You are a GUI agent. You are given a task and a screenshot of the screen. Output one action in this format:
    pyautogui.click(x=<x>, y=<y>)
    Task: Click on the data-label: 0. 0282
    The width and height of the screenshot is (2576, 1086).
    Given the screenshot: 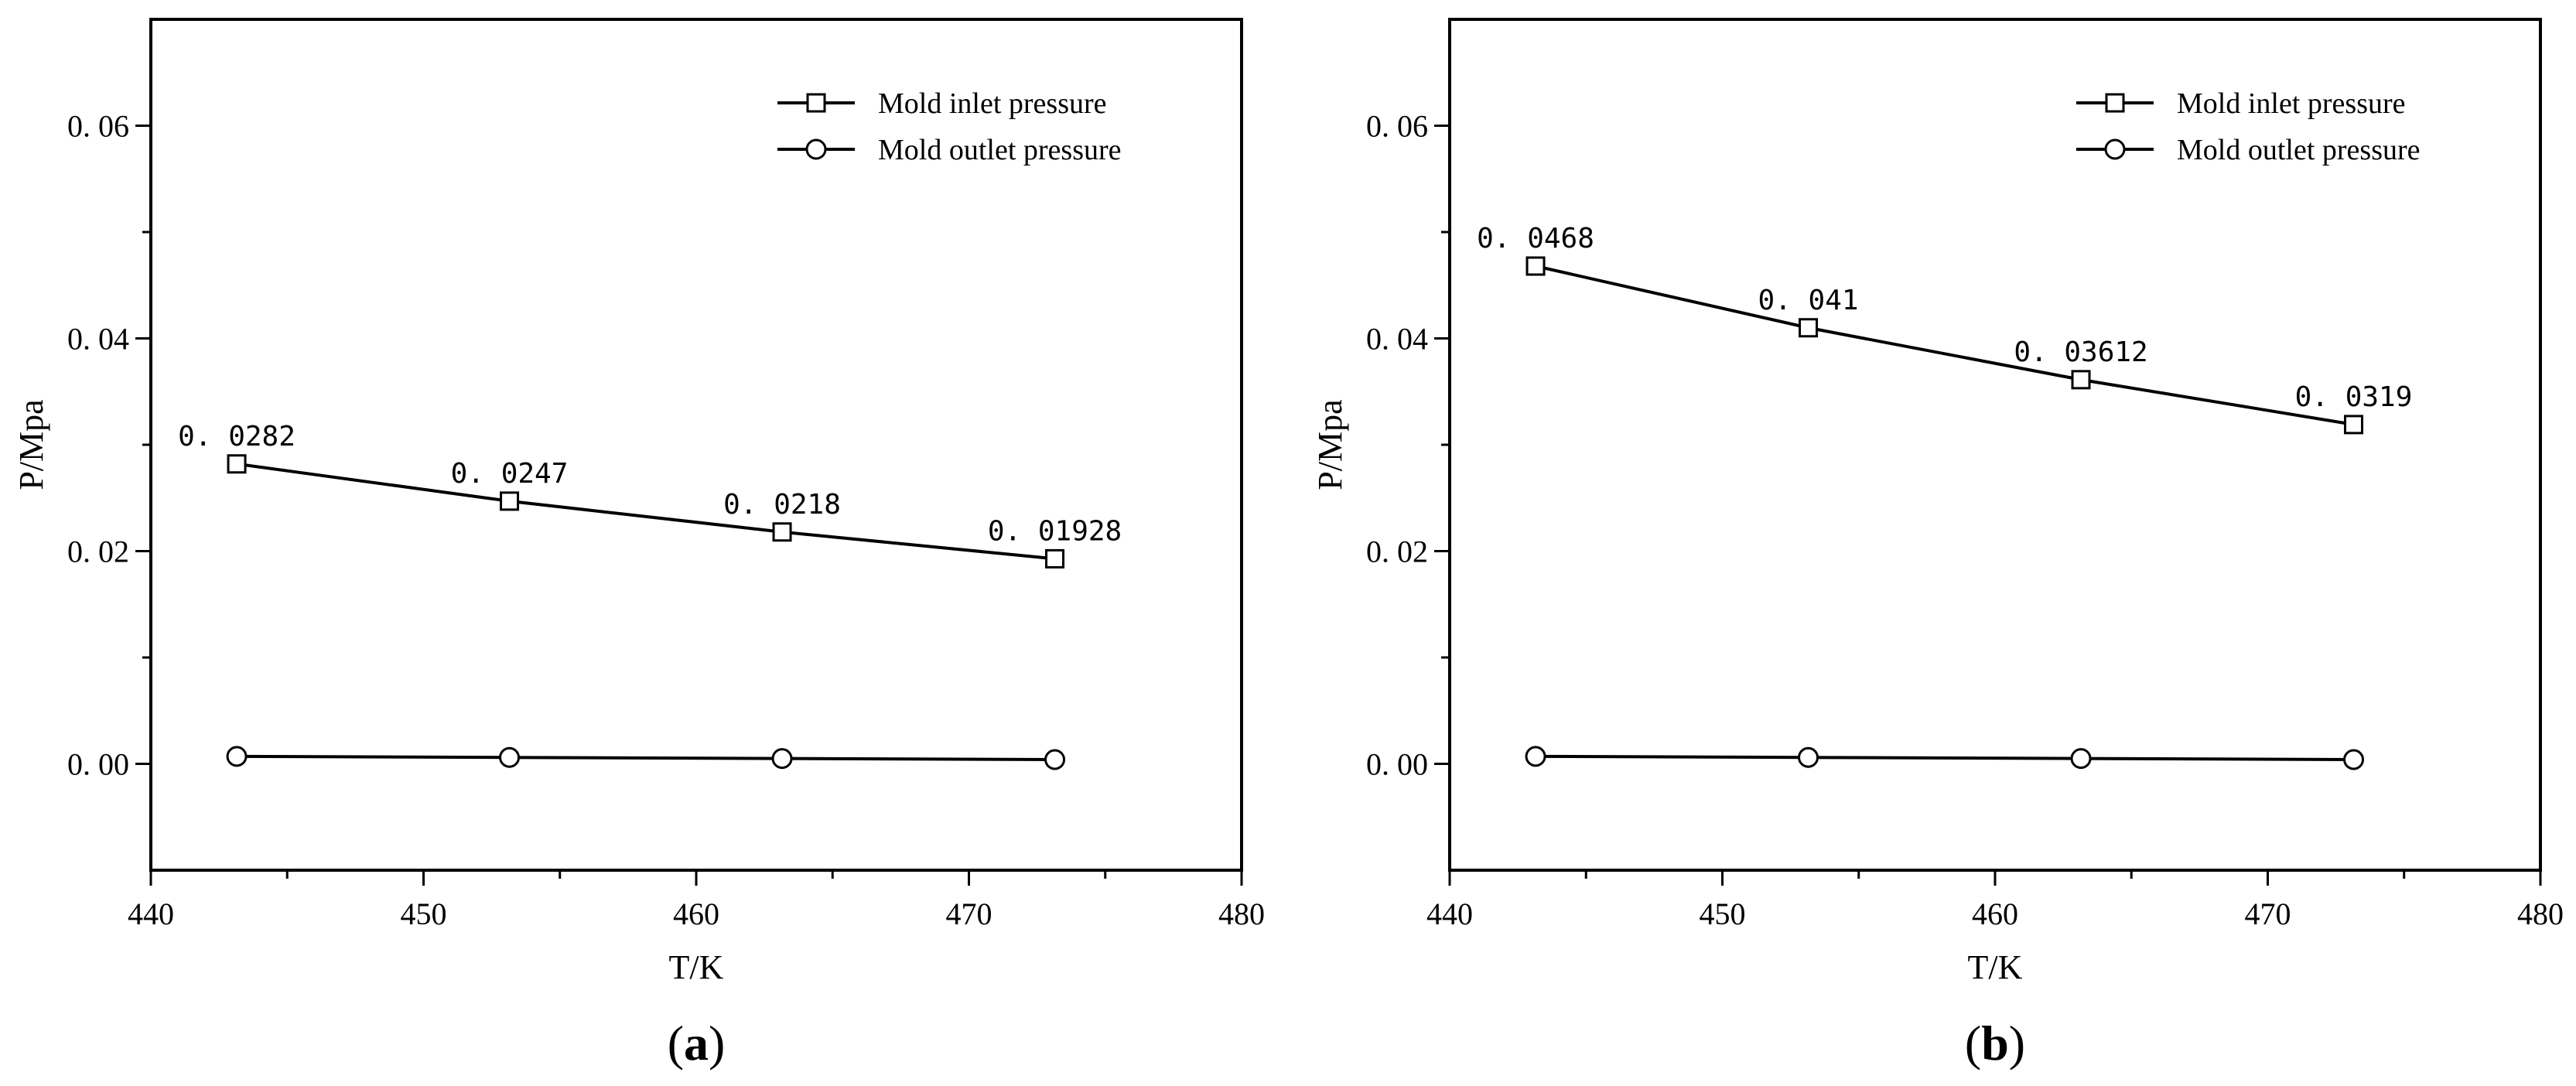 What is the action you would take?
    pyautogui.click(x=237, y=436)
    